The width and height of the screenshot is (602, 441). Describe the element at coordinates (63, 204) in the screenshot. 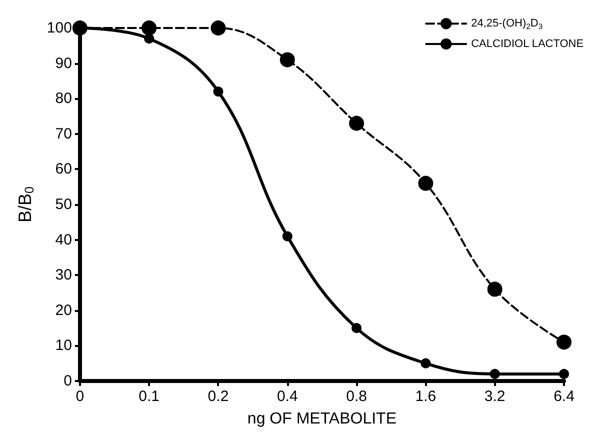

I see `y-tick-label: 50` at that location.